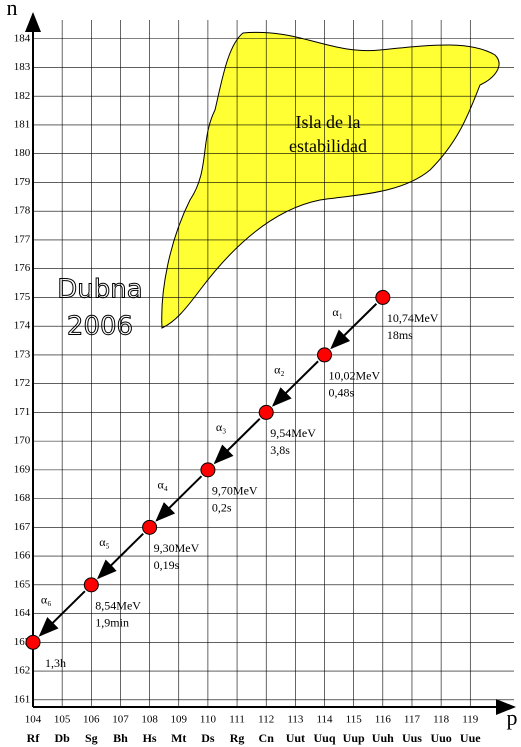 The image size is (521, 747). What do you see at coordinates (99, 290) in the screenshot?
I see `dubna-label: Dubna` at bounding box center [99, 290].